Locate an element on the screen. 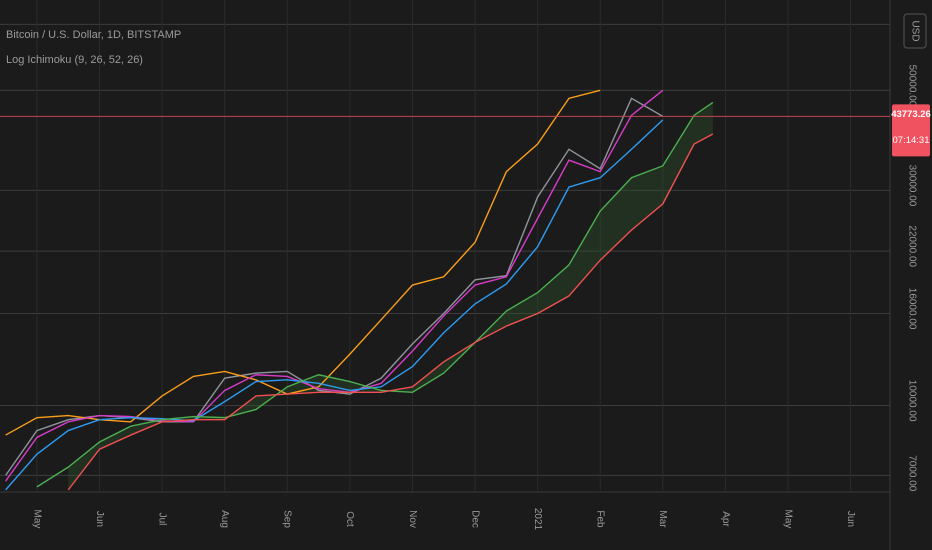  currency: USD is located at coordinates (914, 30).